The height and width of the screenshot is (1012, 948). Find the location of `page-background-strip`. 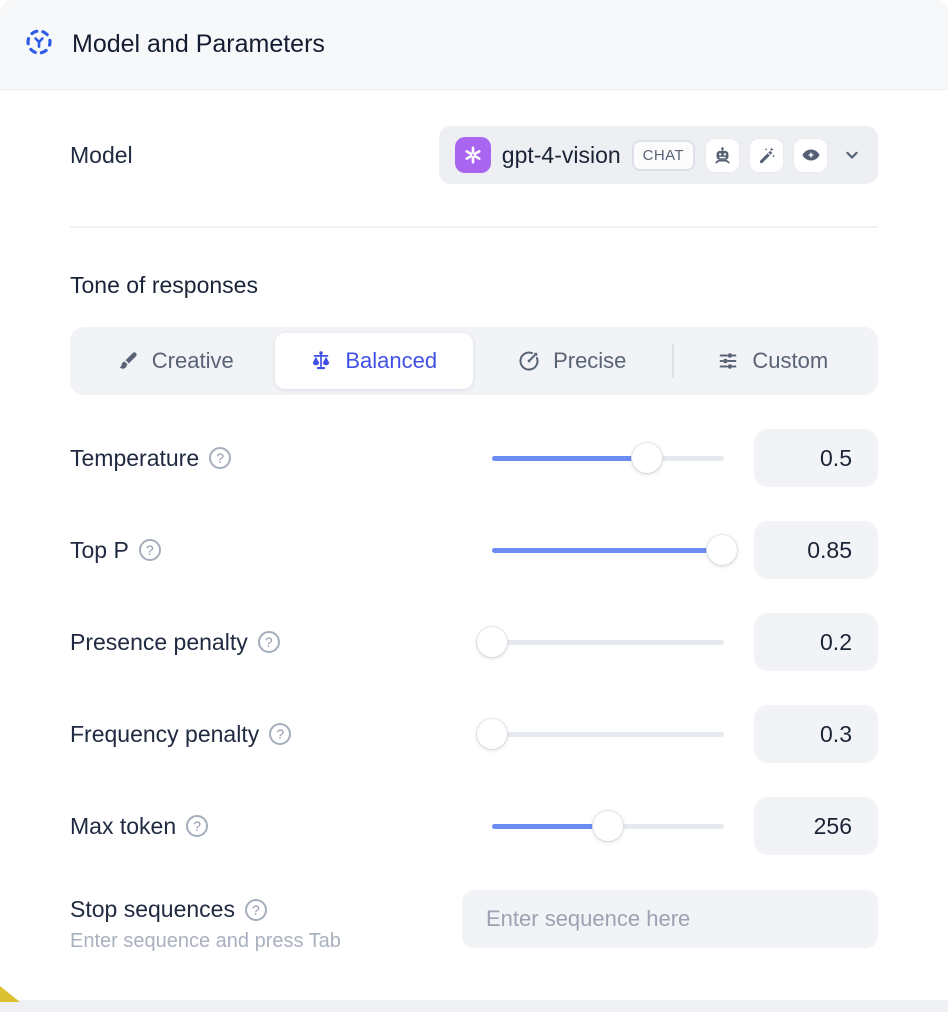

page-background-strip is located at coordinates (474, 1006).